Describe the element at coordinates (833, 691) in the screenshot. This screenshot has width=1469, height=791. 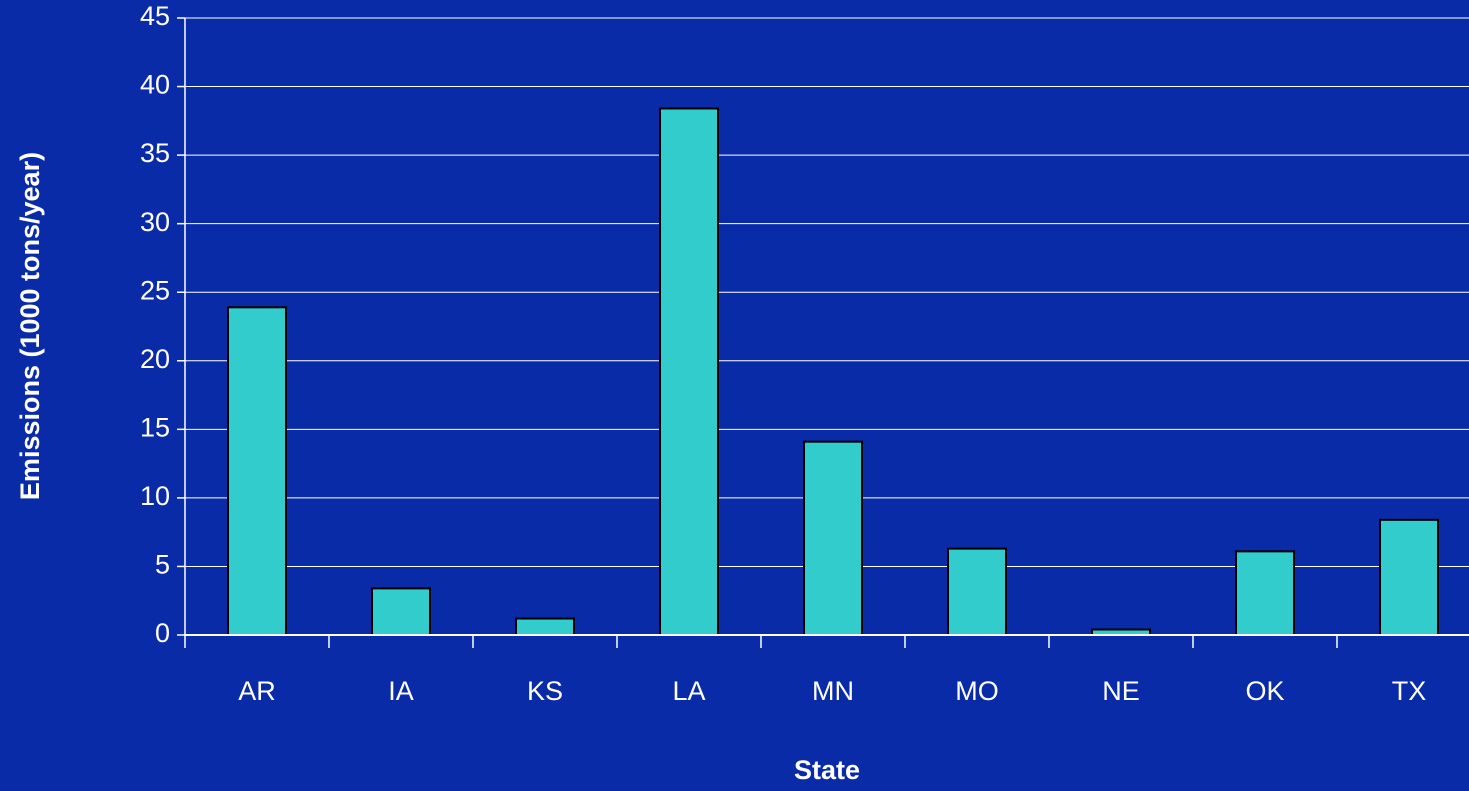
I see `x-tick-label: MN` at that location.